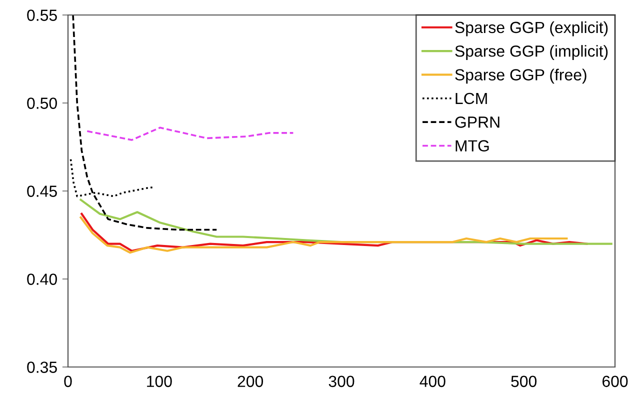  Describe the element at coordinates (42, 279) in the screenshot. I see `y-tick-label: 0.40` at that location.